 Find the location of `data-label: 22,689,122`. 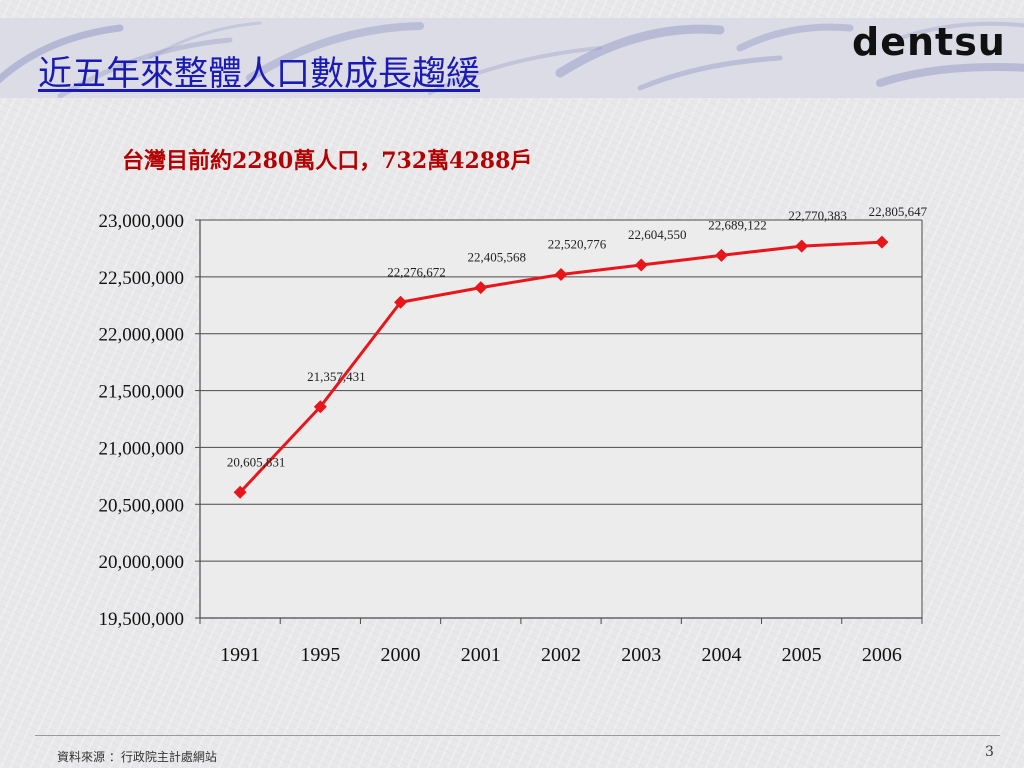

data-label: 22,689,122 is located at coordinates (737, 224).